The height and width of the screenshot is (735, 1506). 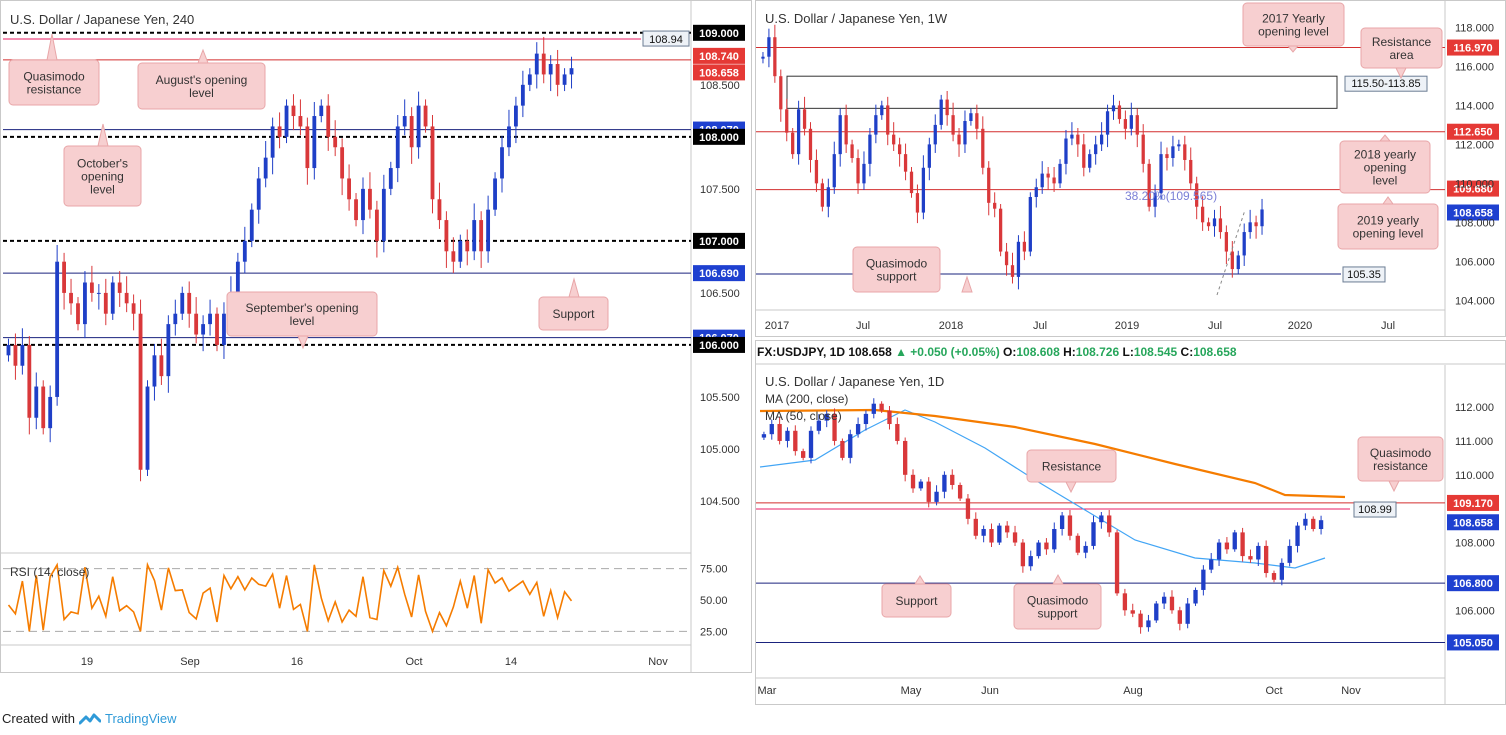 I want to click on d-price-badge-bg, so click(x=1473, y=642).